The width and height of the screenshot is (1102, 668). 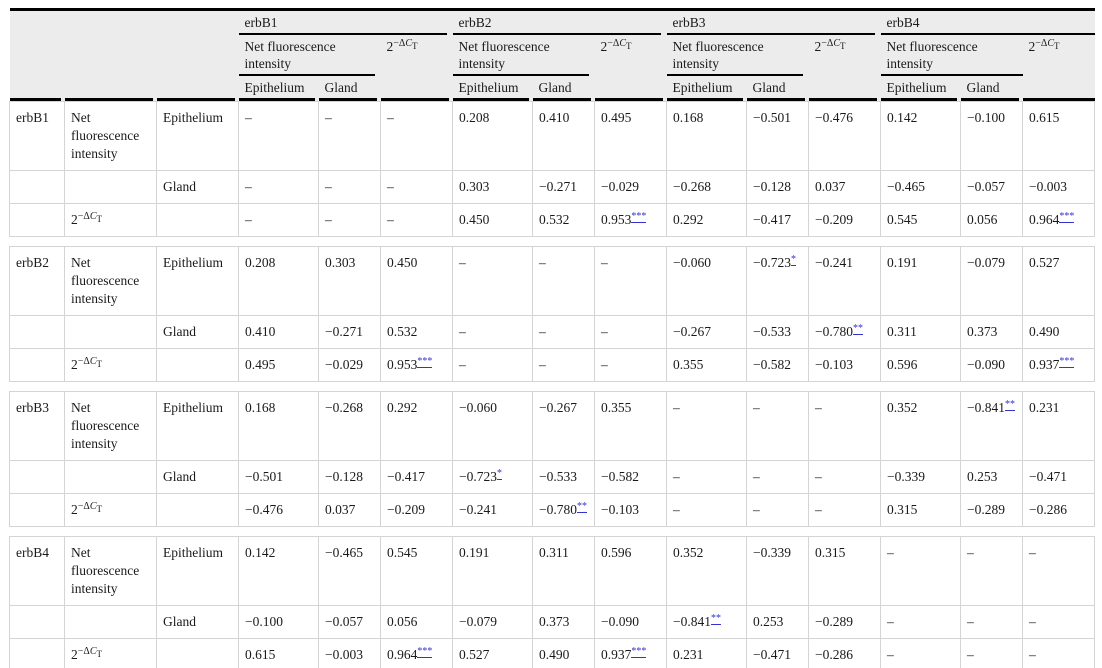 What do you see at coordinates (342, 34) in the screenshot?
I see `group-underline` at bounding box center [342, 34].